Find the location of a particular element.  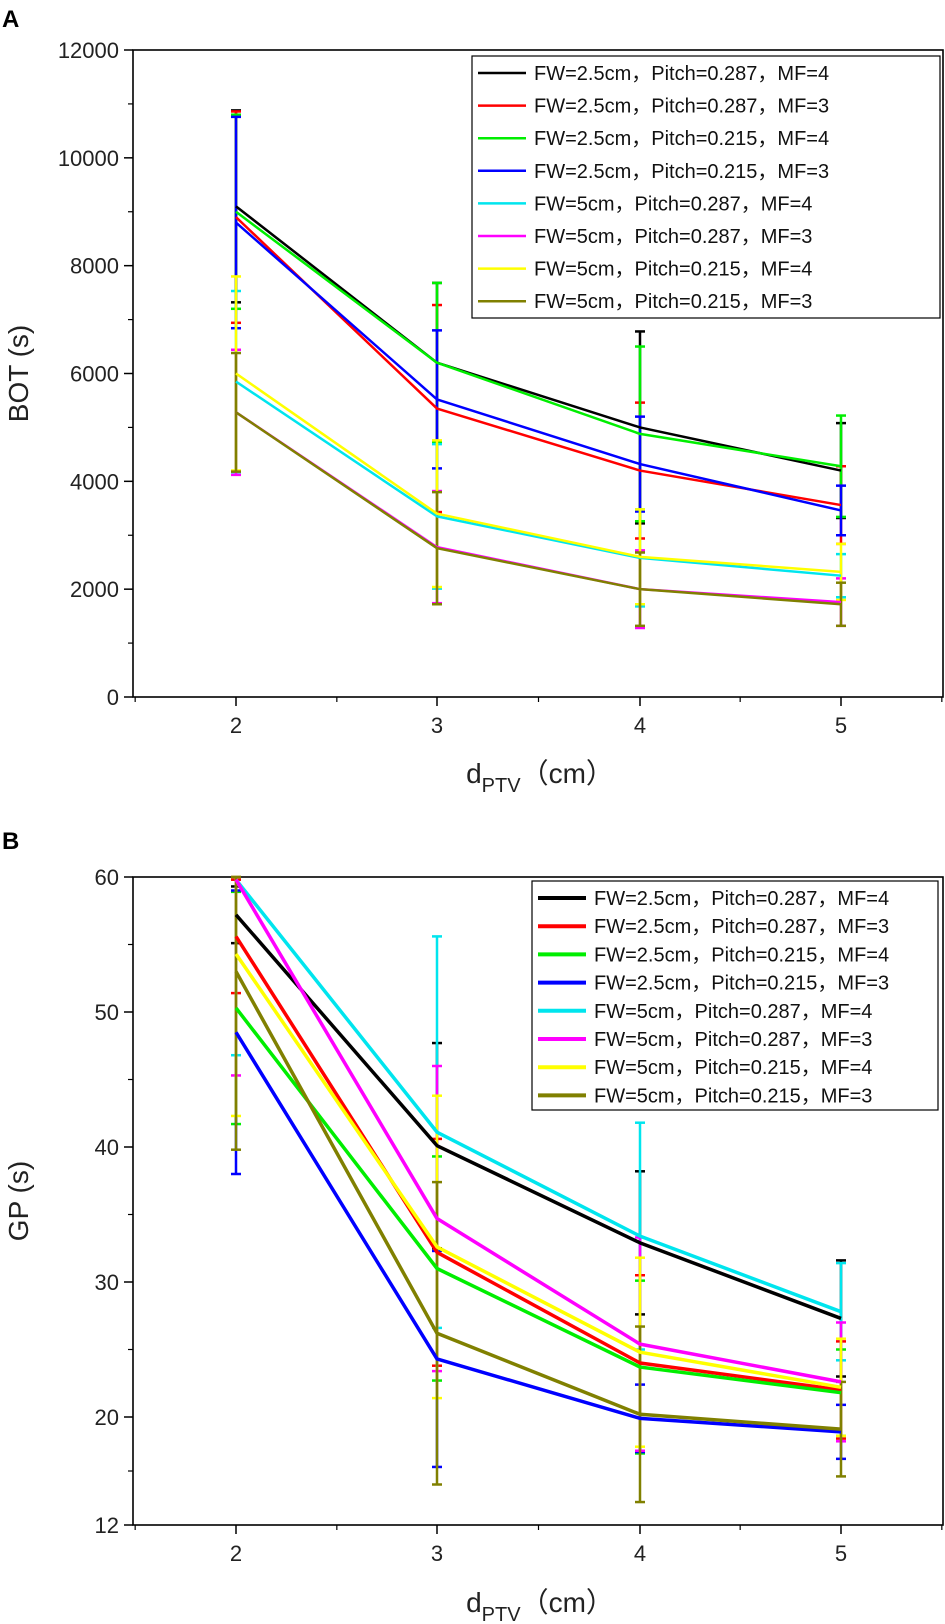

y-axis-title: GP (s) is located at coordinates (18, 1201).